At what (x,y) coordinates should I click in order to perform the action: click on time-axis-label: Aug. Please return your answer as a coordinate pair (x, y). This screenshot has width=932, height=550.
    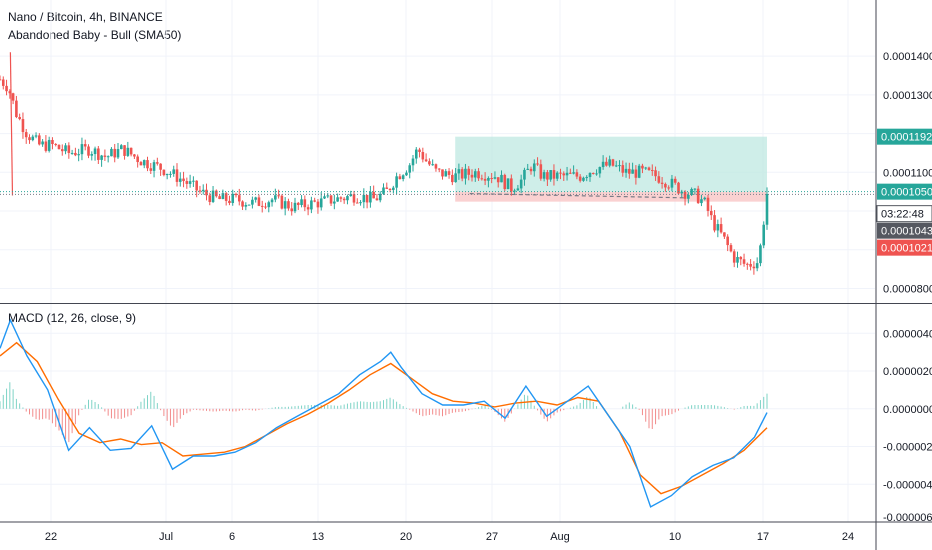
    Looking at the image, I should click on (560, 537).